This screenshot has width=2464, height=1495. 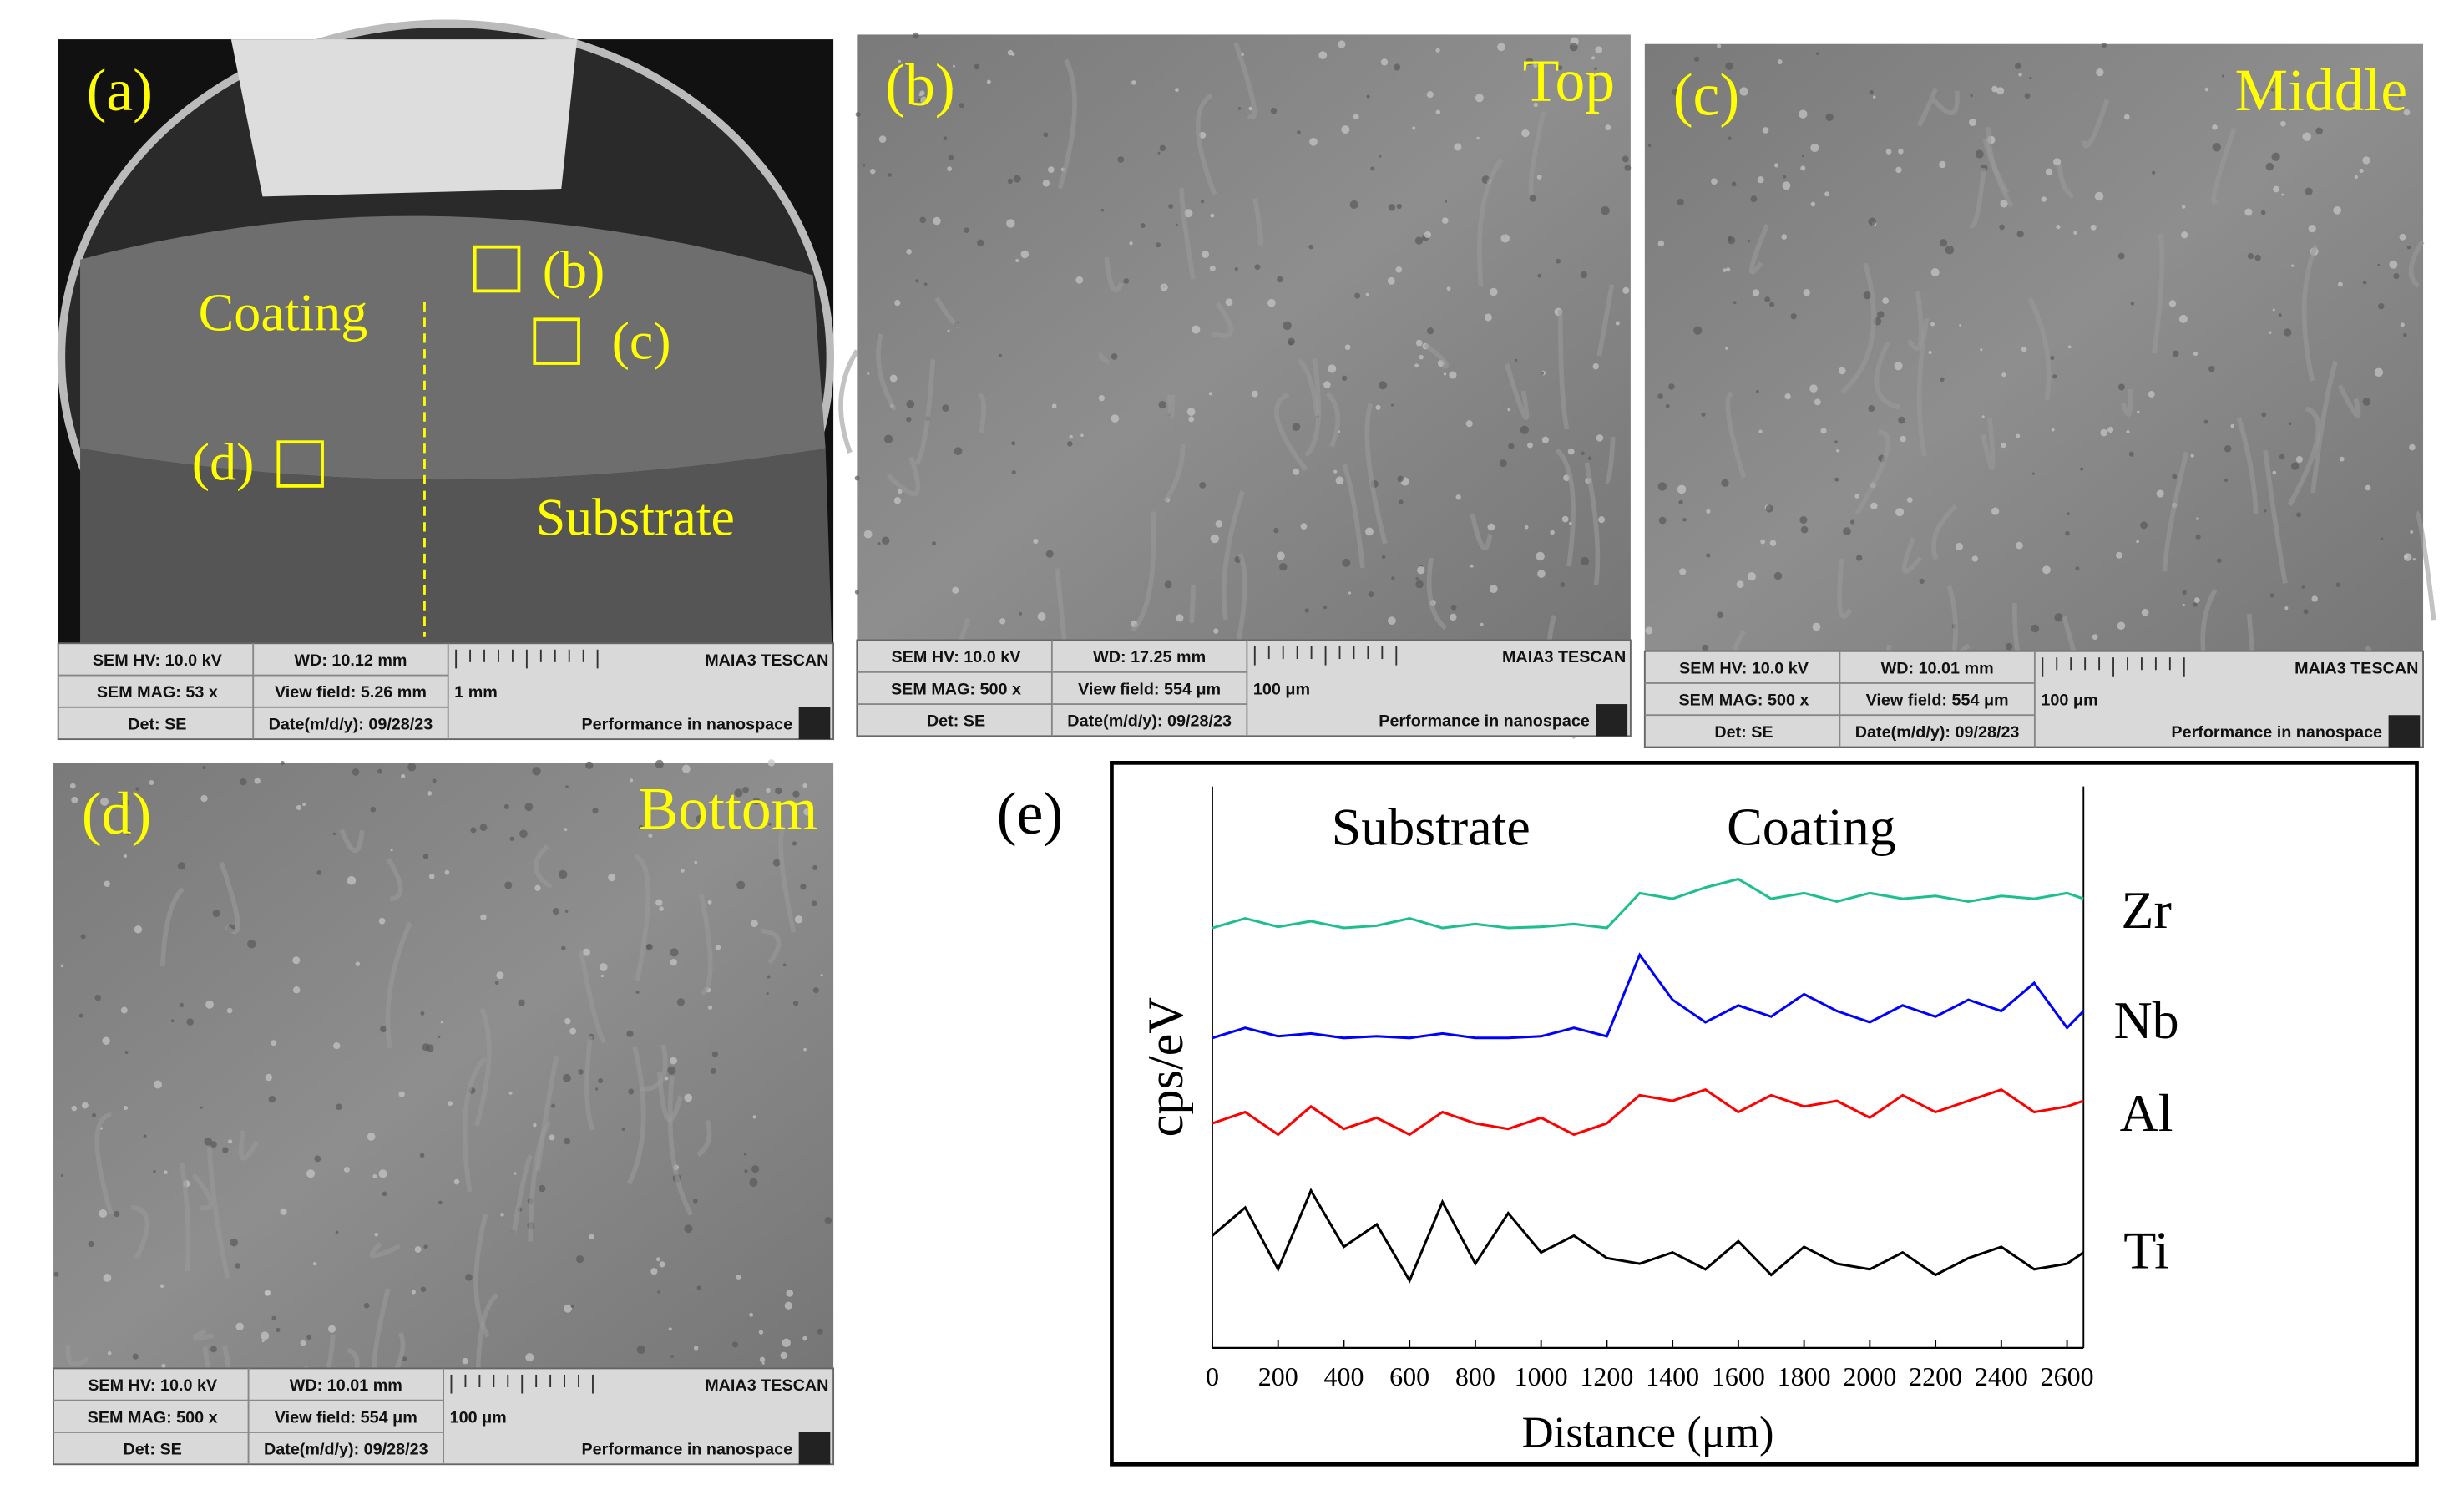 I want to click on substrate, so click(x=456, y=546).